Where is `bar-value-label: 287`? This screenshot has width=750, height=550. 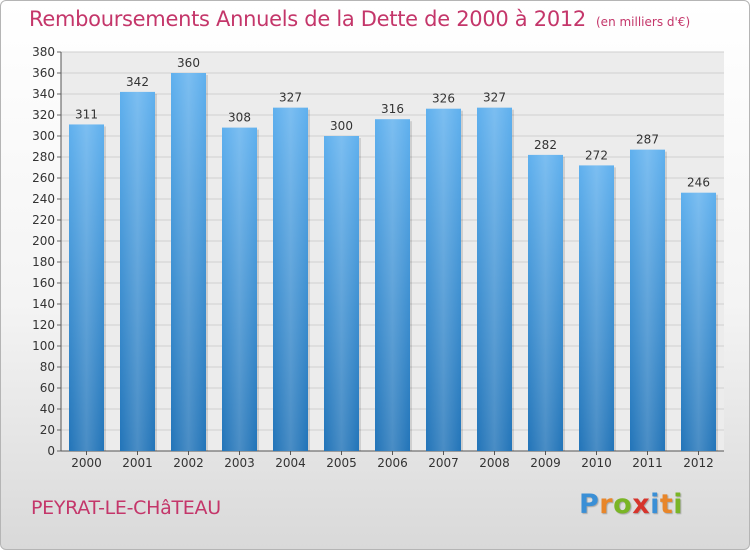 bar-value-label: 287 is located at coordinates (647, 140).